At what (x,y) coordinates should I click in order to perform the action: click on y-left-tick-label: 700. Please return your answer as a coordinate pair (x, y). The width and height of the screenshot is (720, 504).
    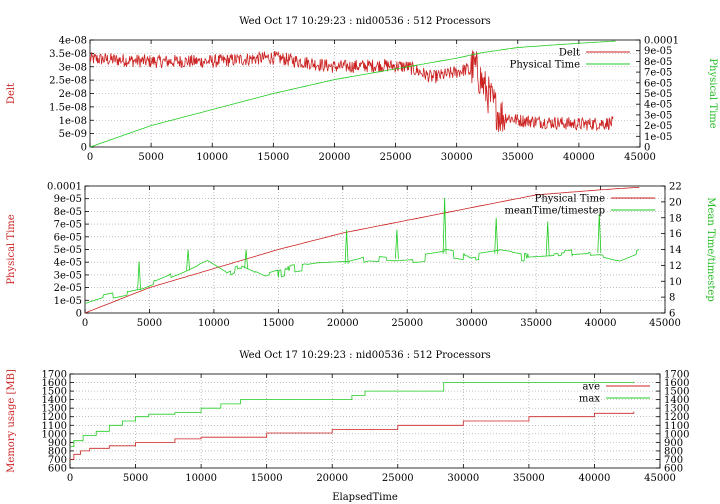
    Looking at the image, I should click on (57, 460).